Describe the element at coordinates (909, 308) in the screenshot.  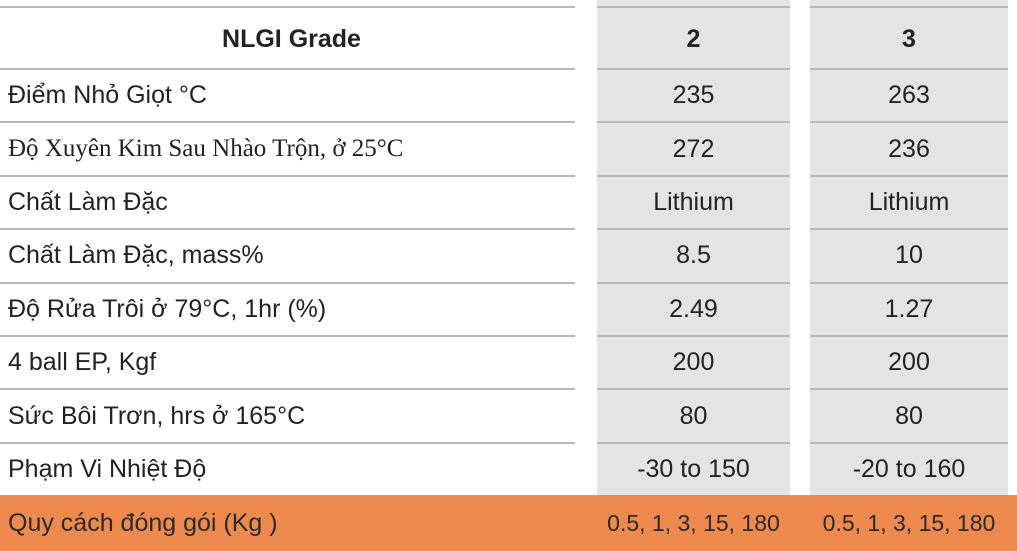
I see `value-cell: 1.27` at that location.